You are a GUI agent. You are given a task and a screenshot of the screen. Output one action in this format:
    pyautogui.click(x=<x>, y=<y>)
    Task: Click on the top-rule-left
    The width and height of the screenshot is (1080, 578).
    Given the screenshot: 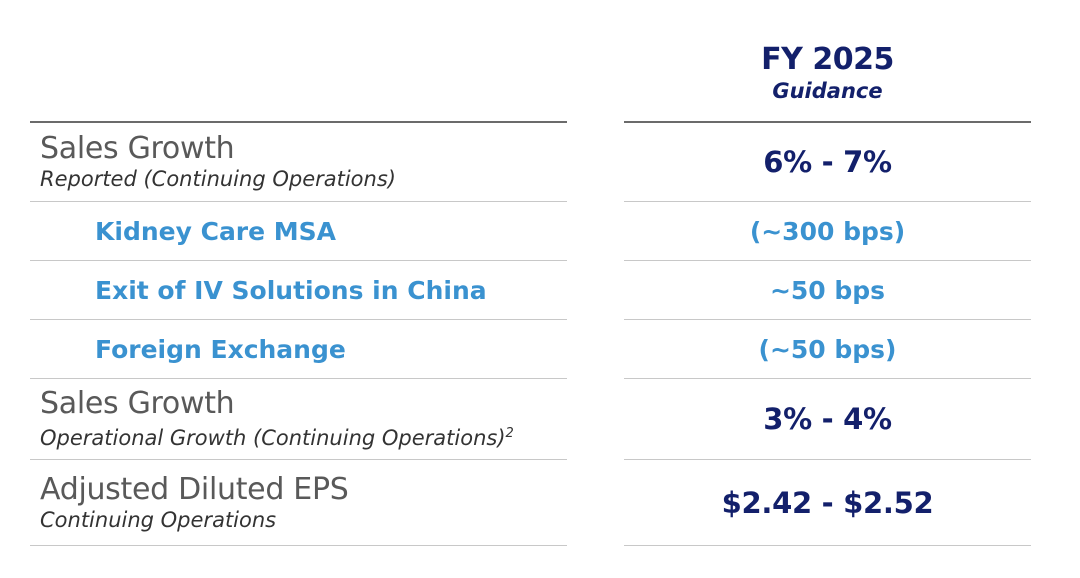 What is the action you would take?
    pyautogui.click(x=298, y=122)
    